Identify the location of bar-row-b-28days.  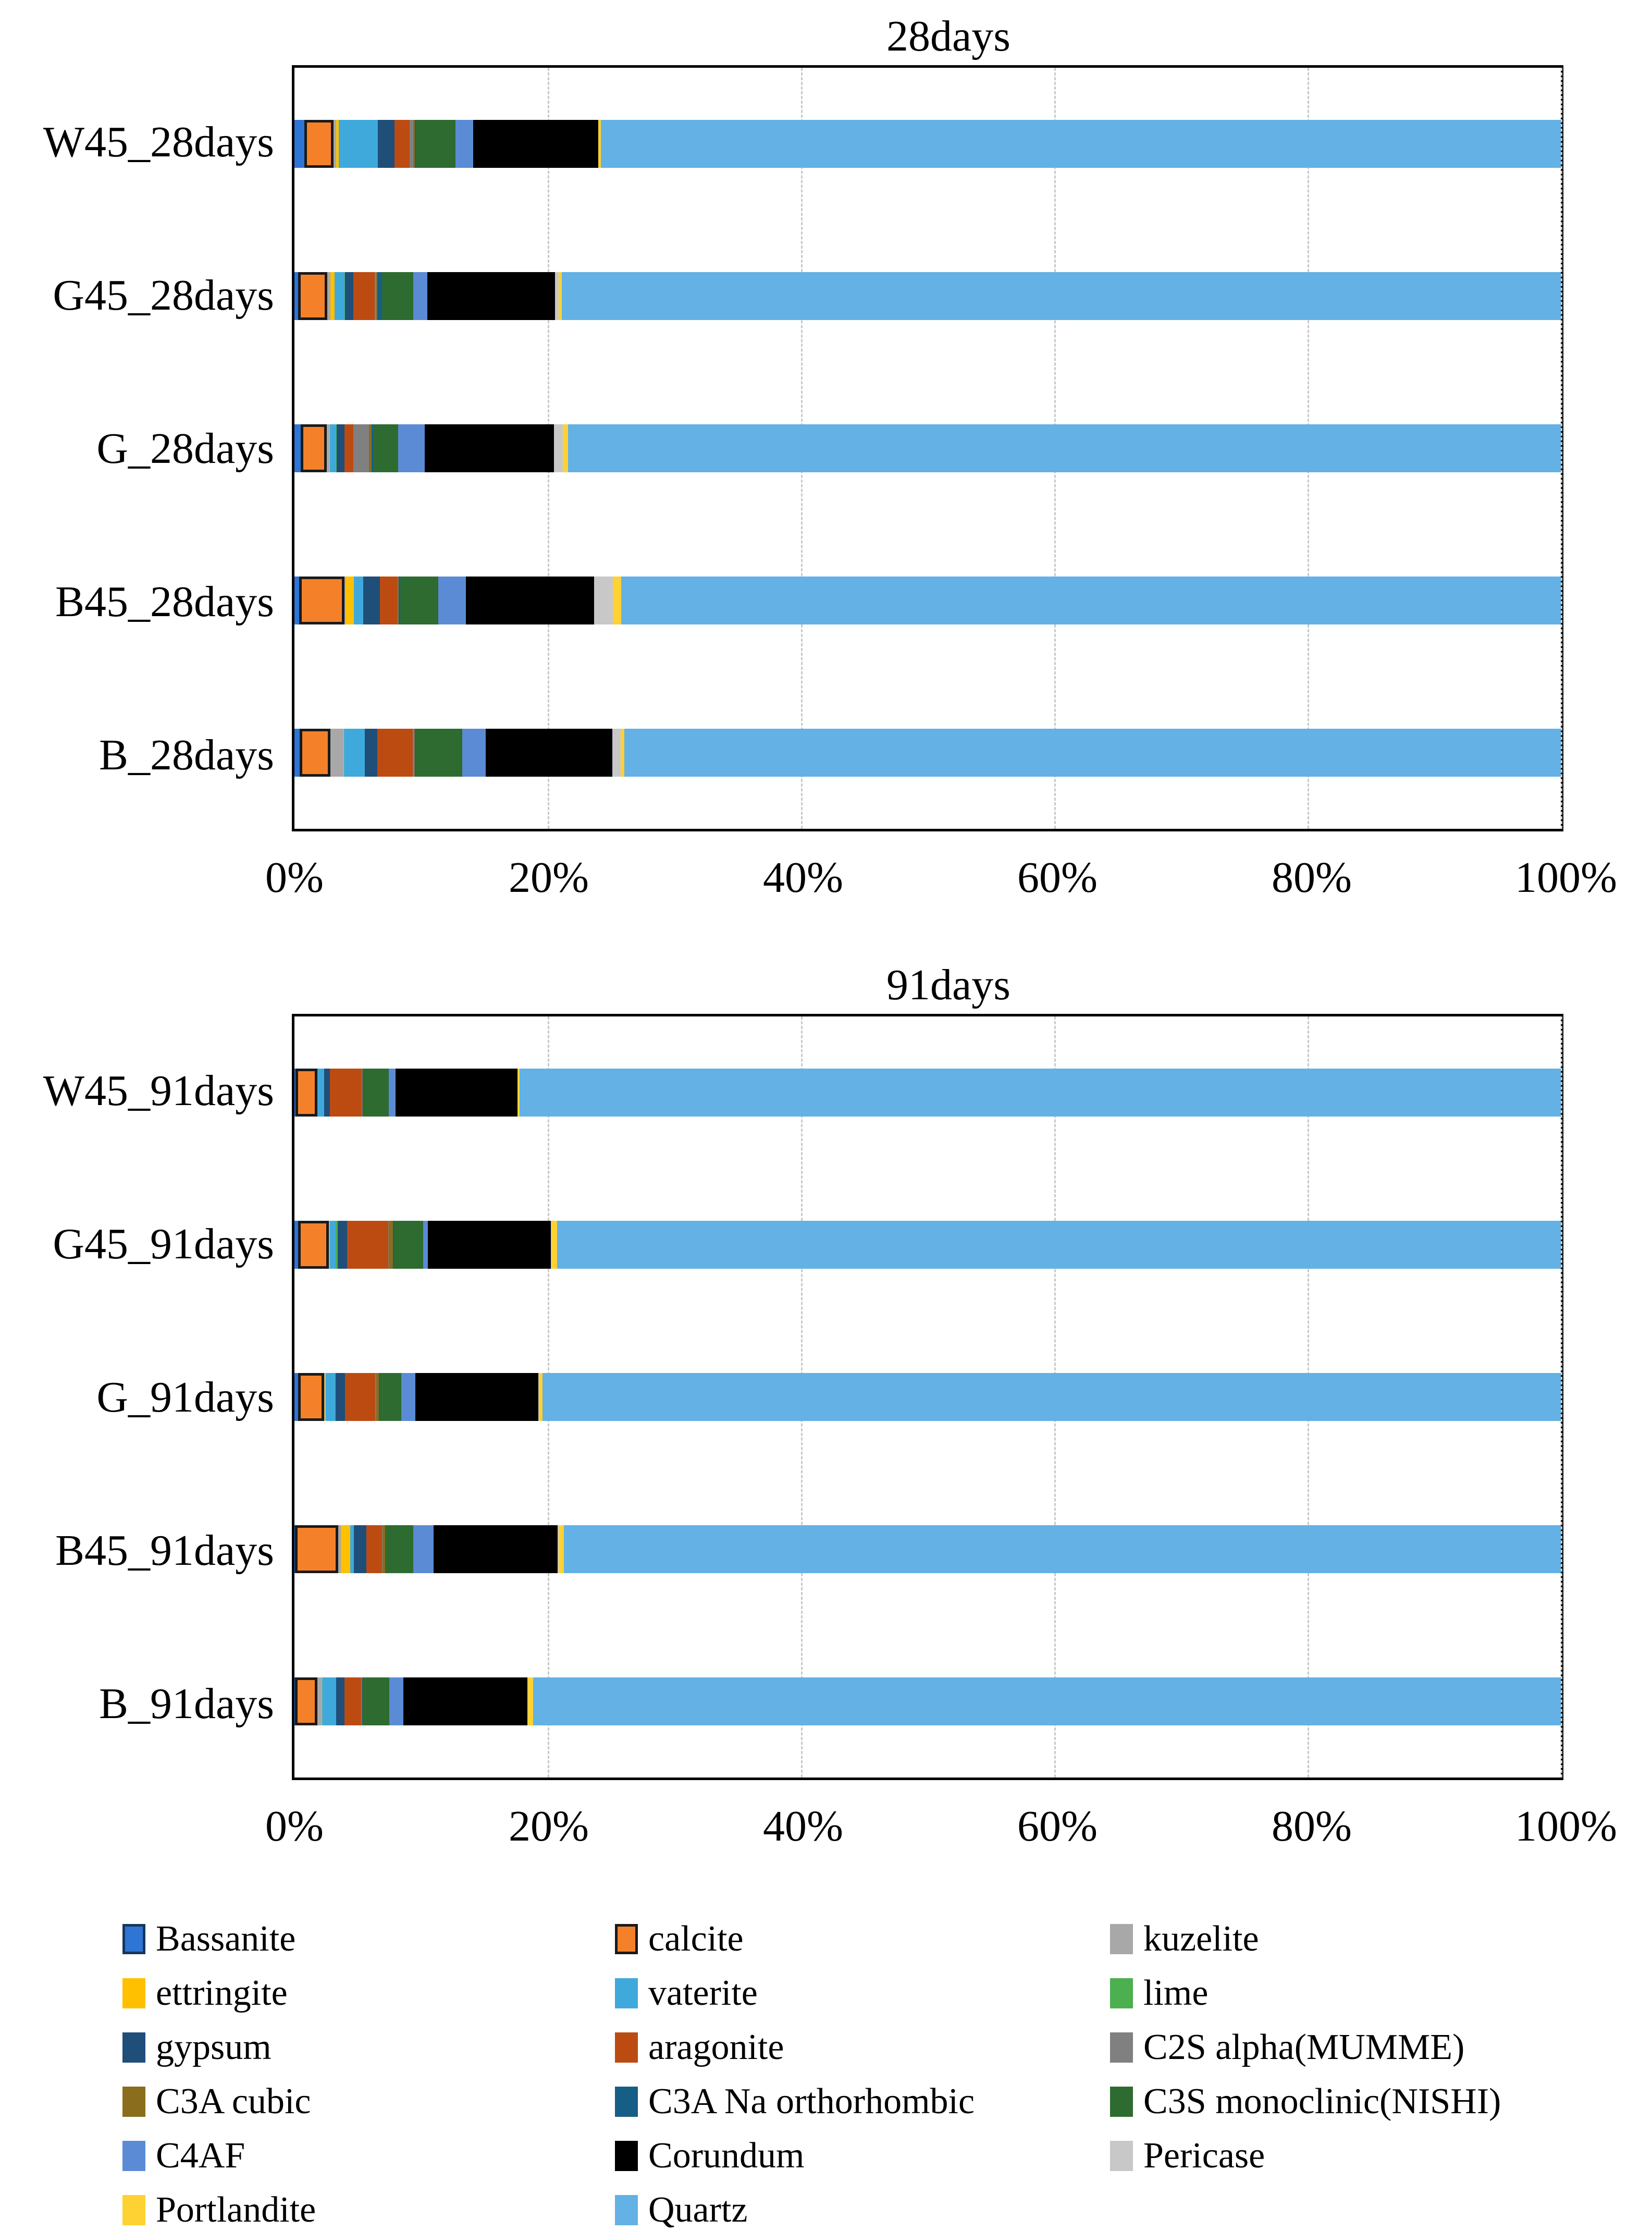
(927, 753).